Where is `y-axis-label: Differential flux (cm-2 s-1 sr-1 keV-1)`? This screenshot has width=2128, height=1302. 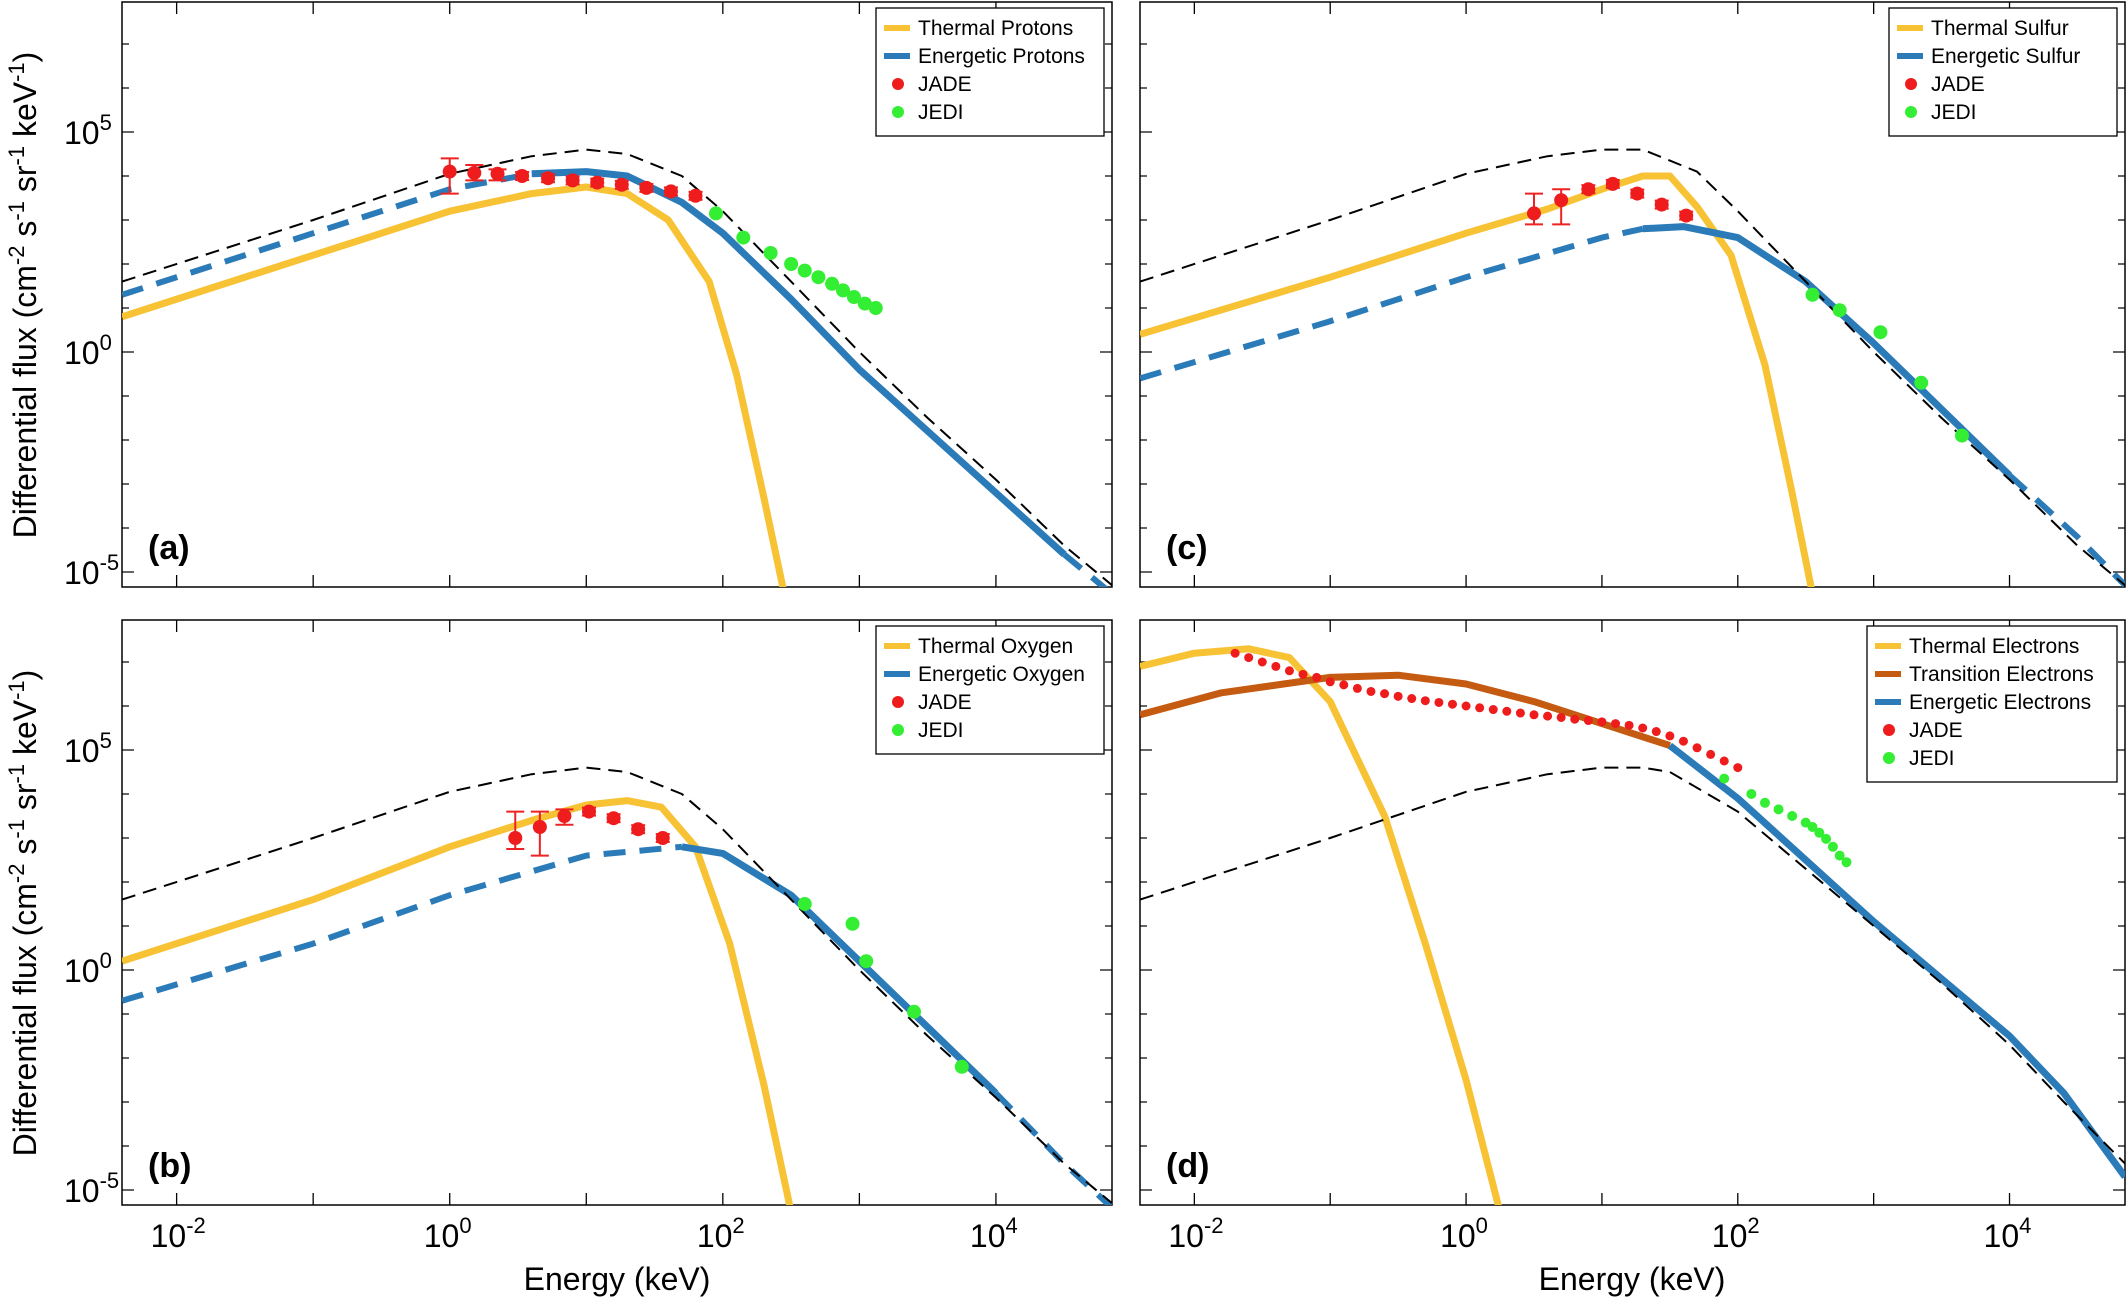
y-axis-label: Differential flux (cm-2 s-1 sr-1 keV-1) is located at coordinates (23, 295).